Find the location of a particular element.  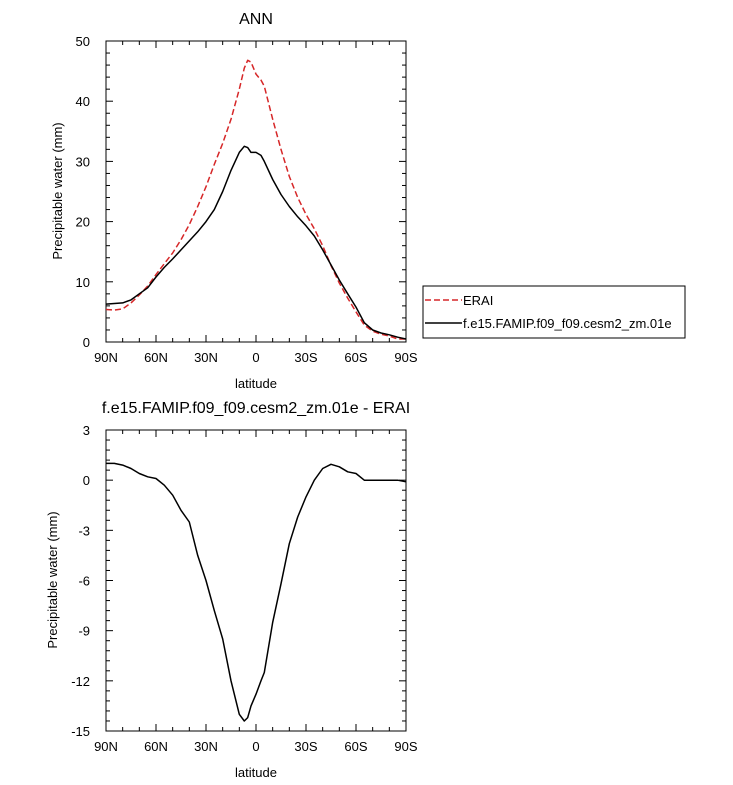

bottom-x-tick-label: 30S is located at coordinates (305, 746).